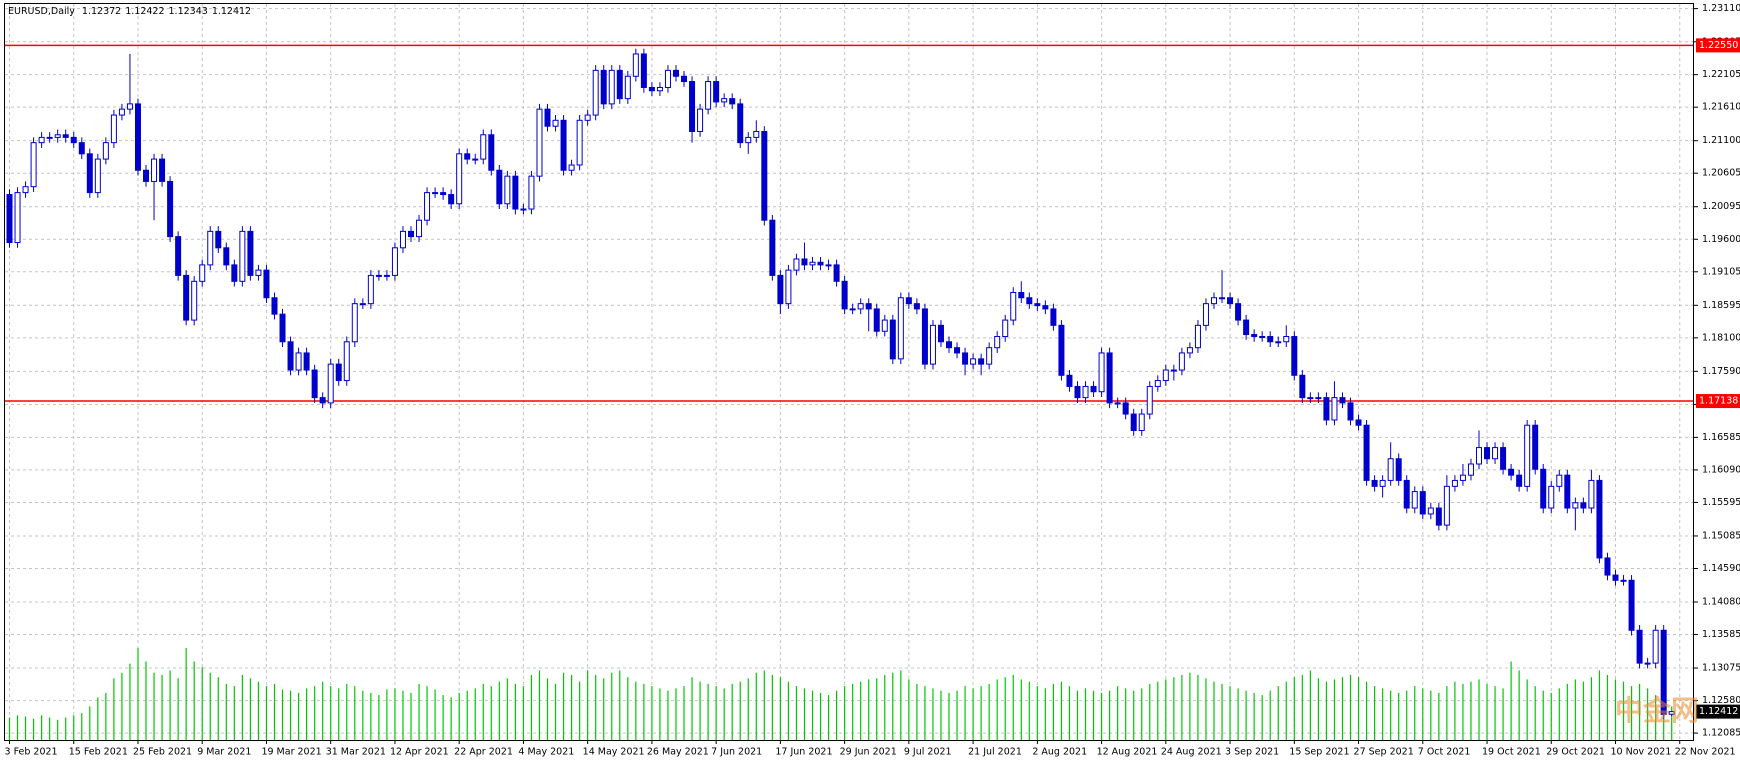  I want to click on level-label-box, so click(1718, 45).